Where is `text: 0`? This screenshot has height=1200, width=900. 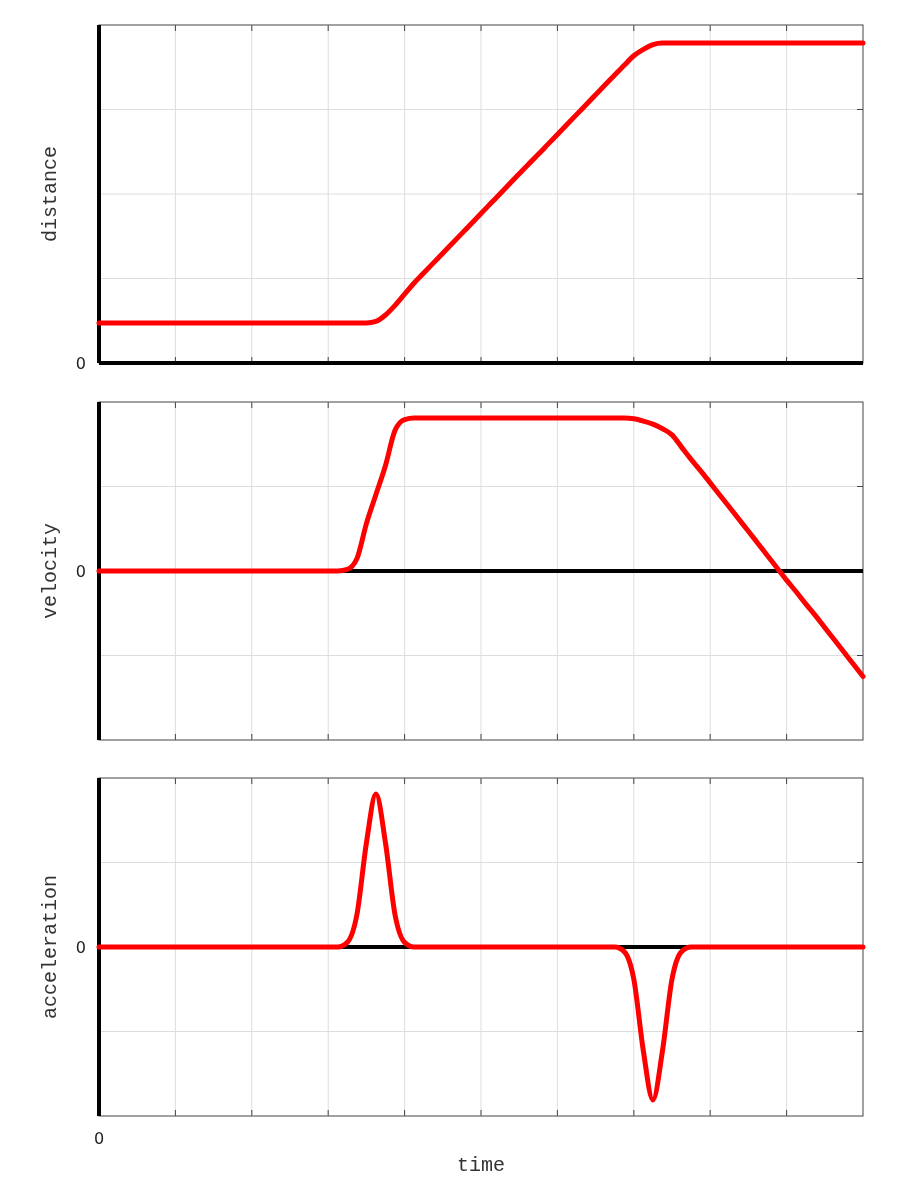
text: 0 is located at coordinates (99, 1138).